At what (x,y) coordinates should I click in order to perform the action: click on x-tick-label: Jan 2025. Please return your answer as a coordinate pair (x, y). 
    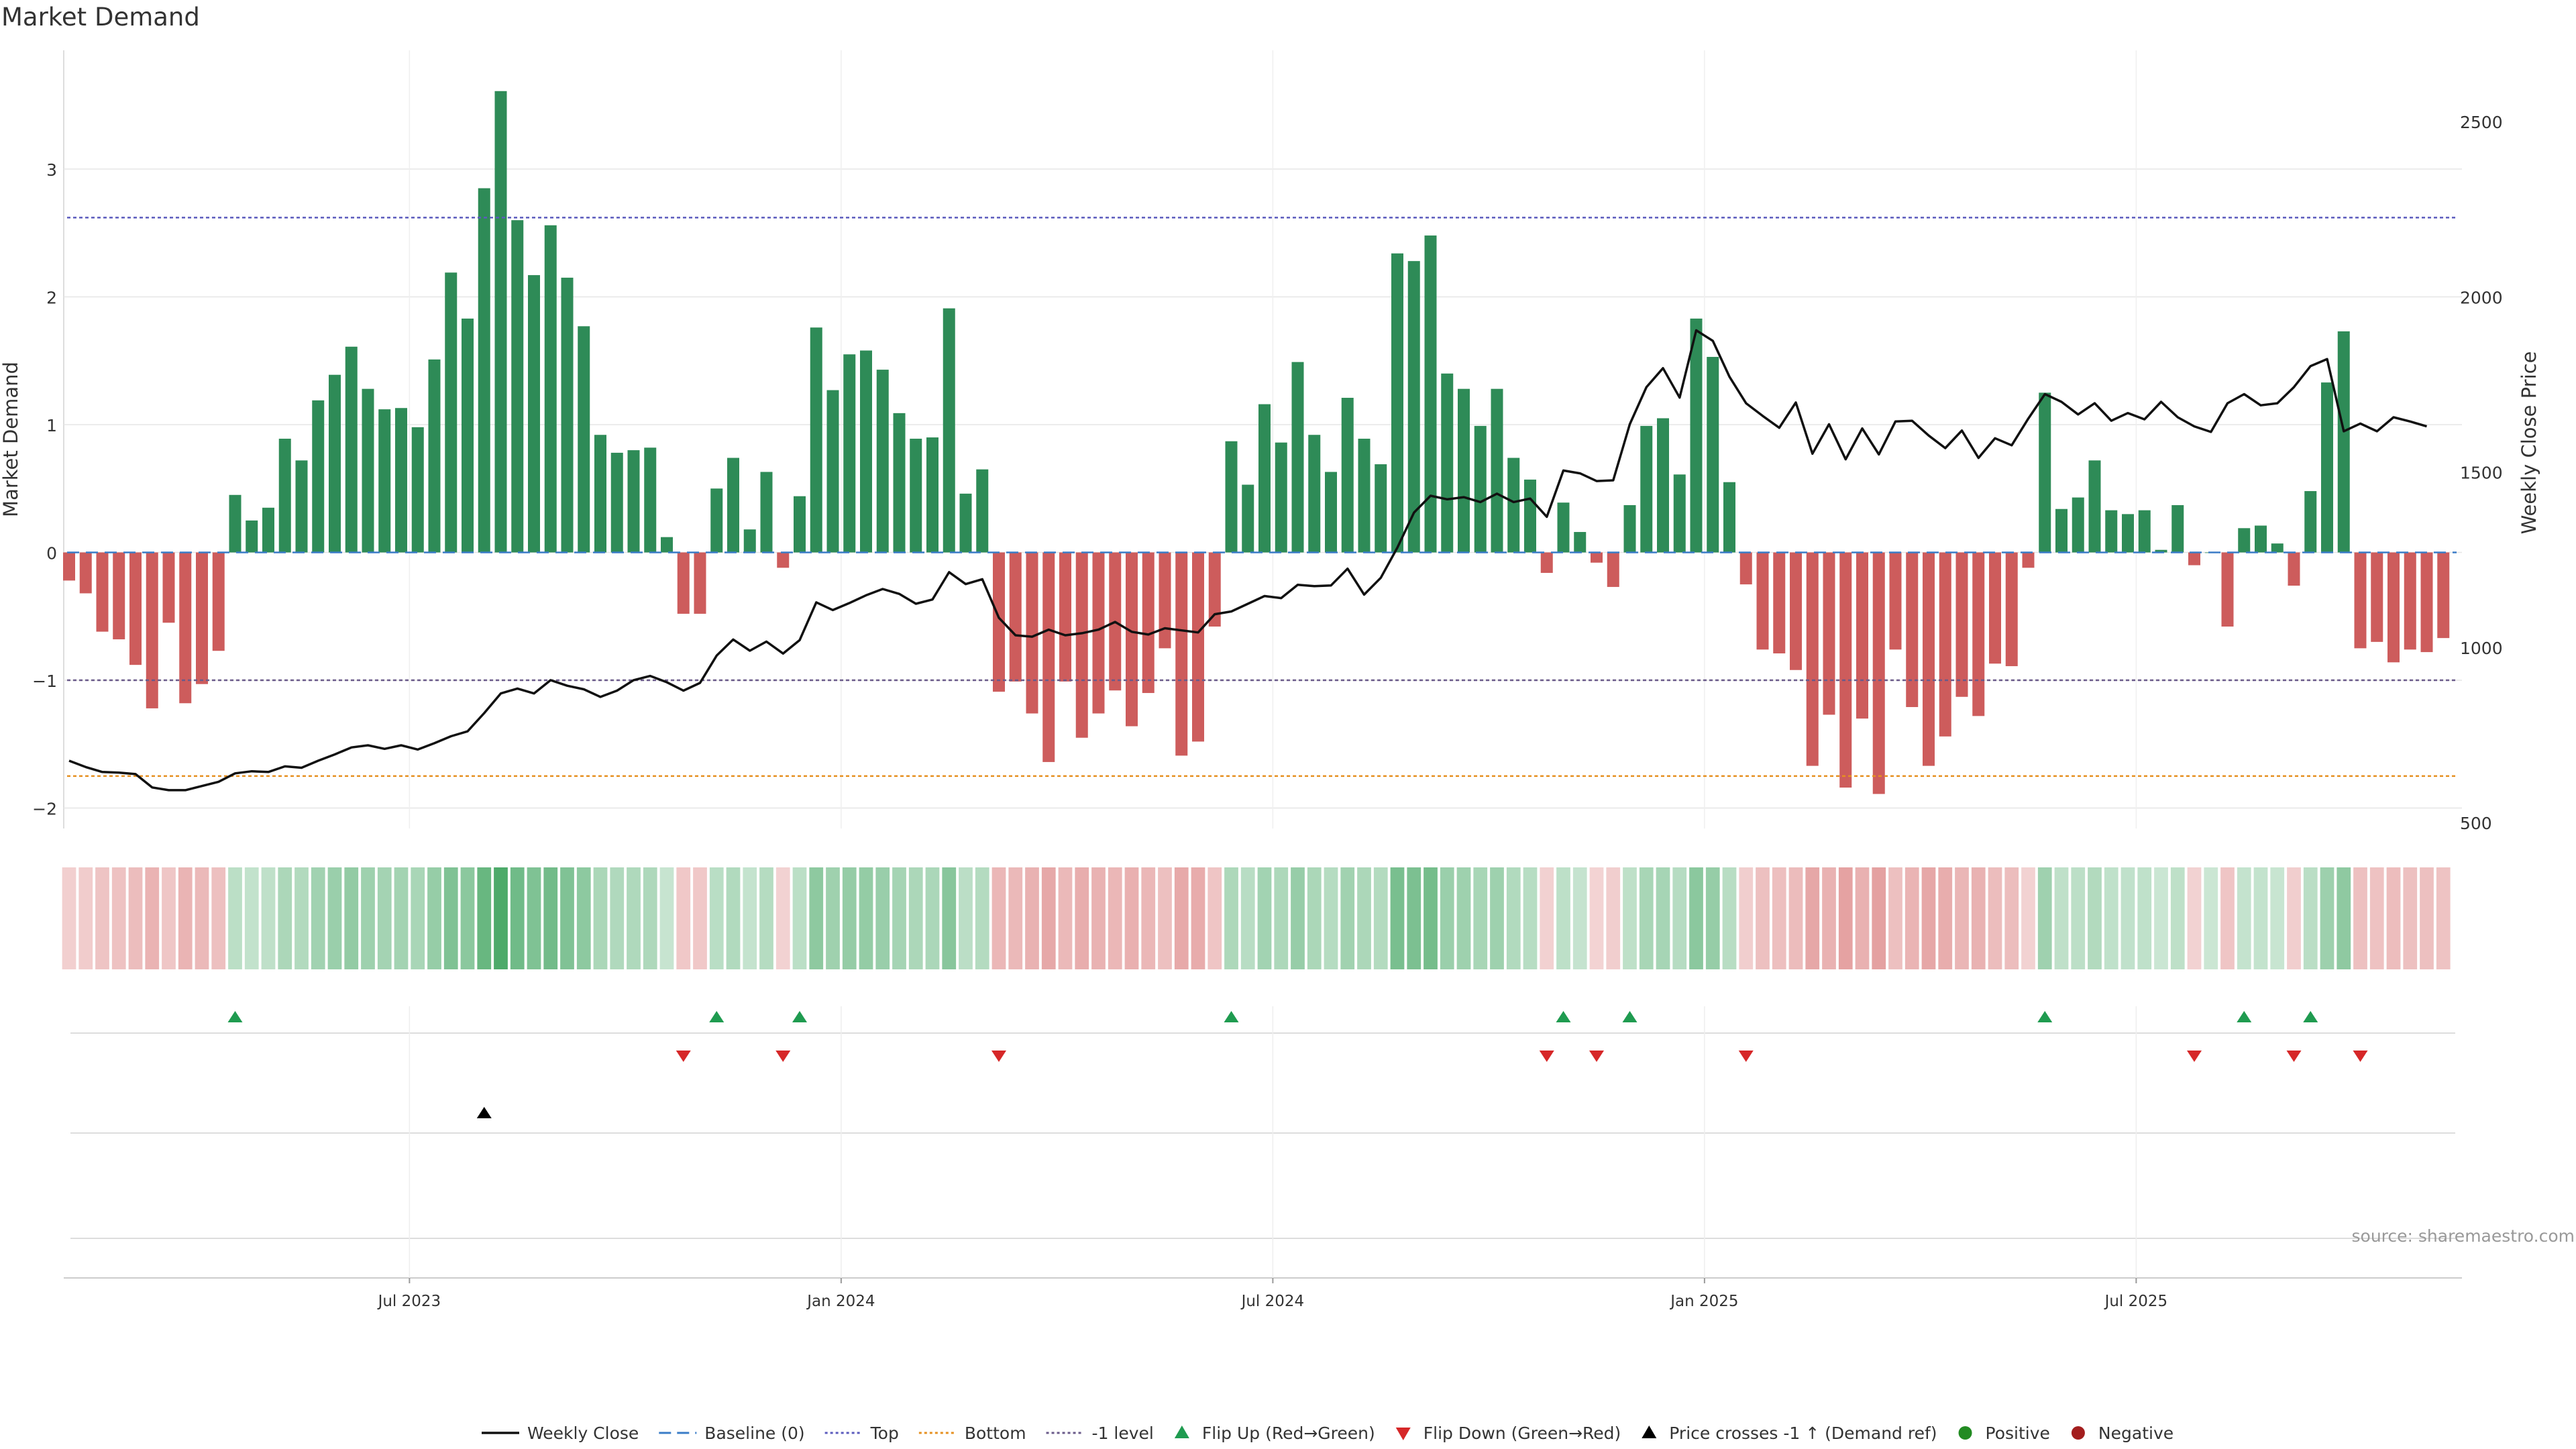
    Looking at the image, I should click on (1703, 1301).